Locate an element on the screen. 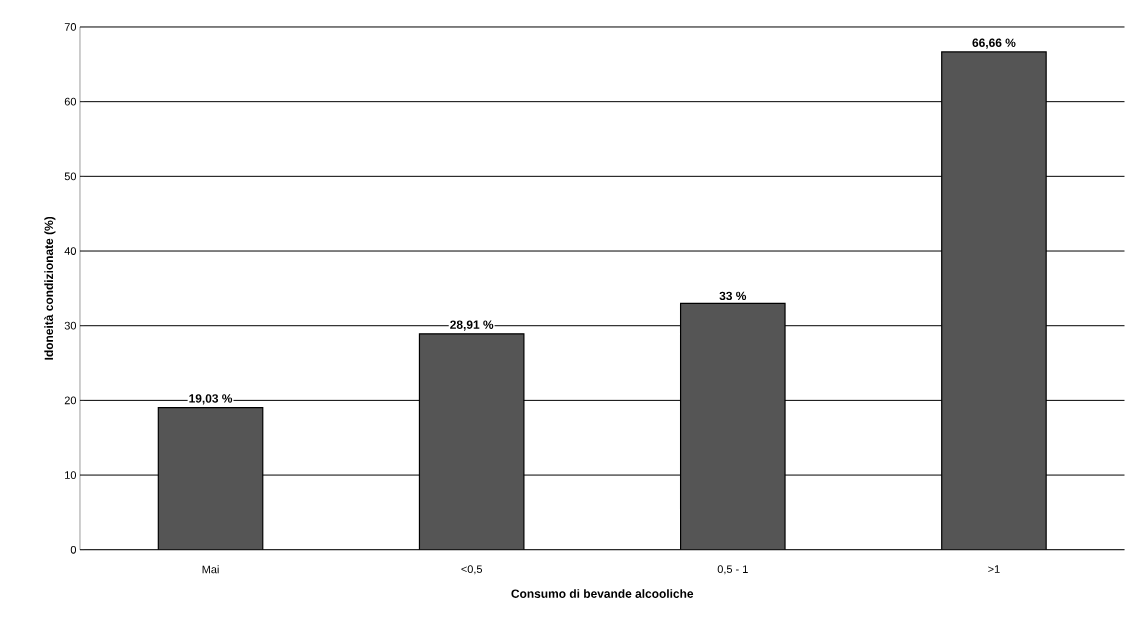 The height and width of the screenshot is (621, 1125). data-label: 66,66 % is located at coordinates (994, 43).